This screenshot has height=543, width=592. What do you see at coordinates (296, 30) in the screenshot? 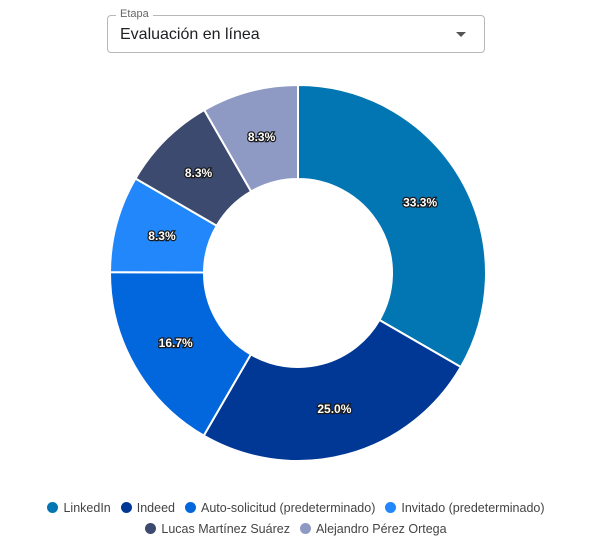
I see `stage-select: Etapa Evaluación en línea` at bounding box center [296, 30].